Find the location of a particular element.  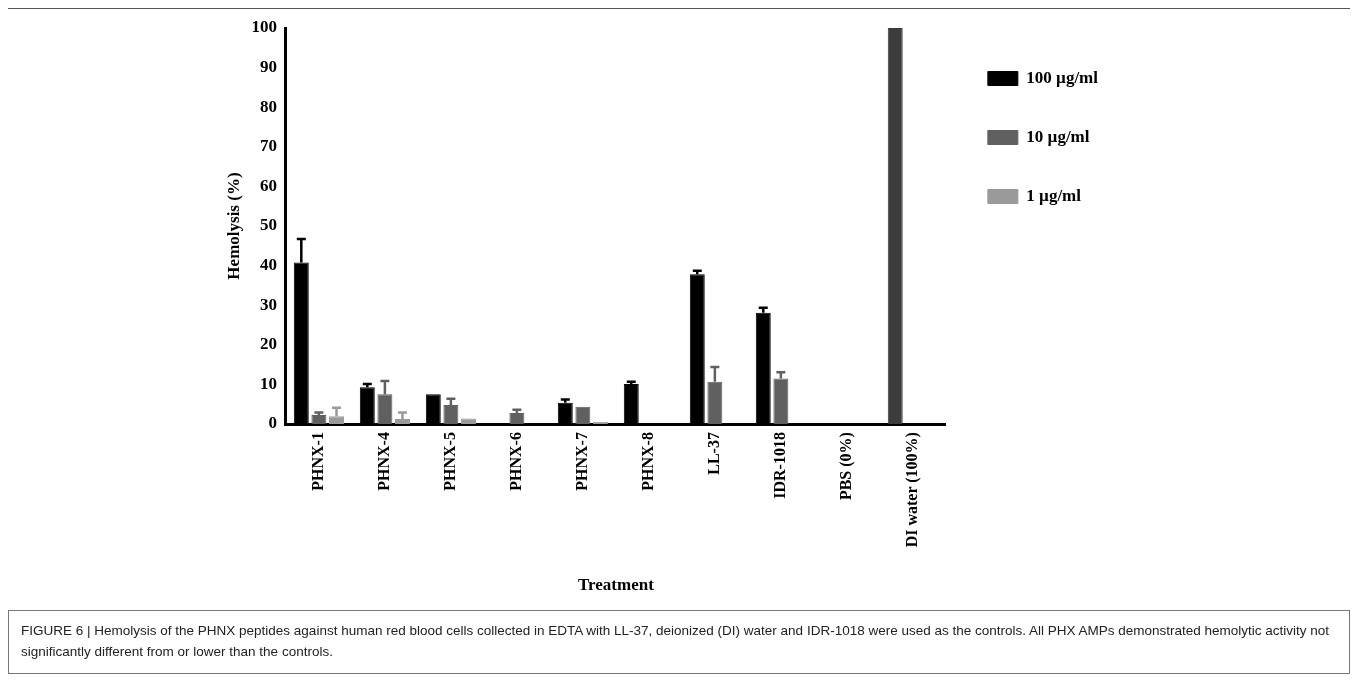

y-tick-label: 80 is located at coordinates (268, 106).